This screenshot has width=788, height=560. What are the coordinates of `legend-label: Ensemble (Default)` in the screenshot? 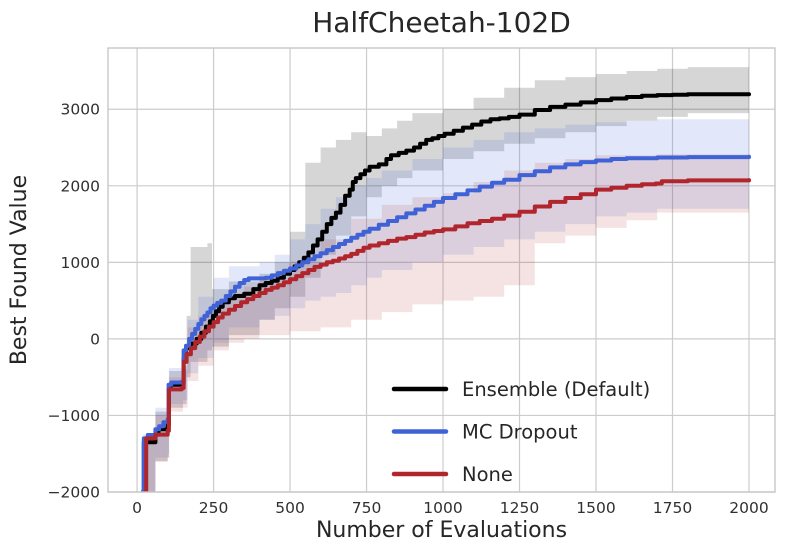 It's located at (556, 389).